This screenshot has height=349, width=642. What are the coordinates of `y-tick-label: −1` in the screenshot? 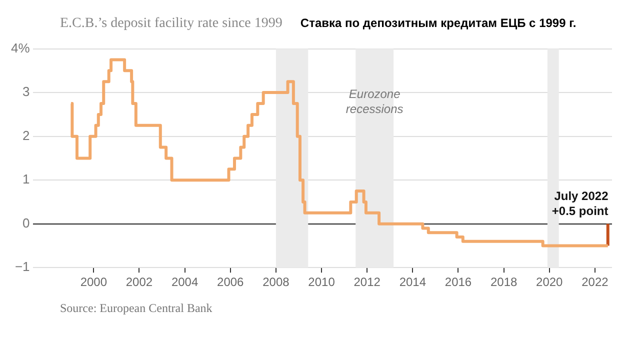 It's located at (22, 266).